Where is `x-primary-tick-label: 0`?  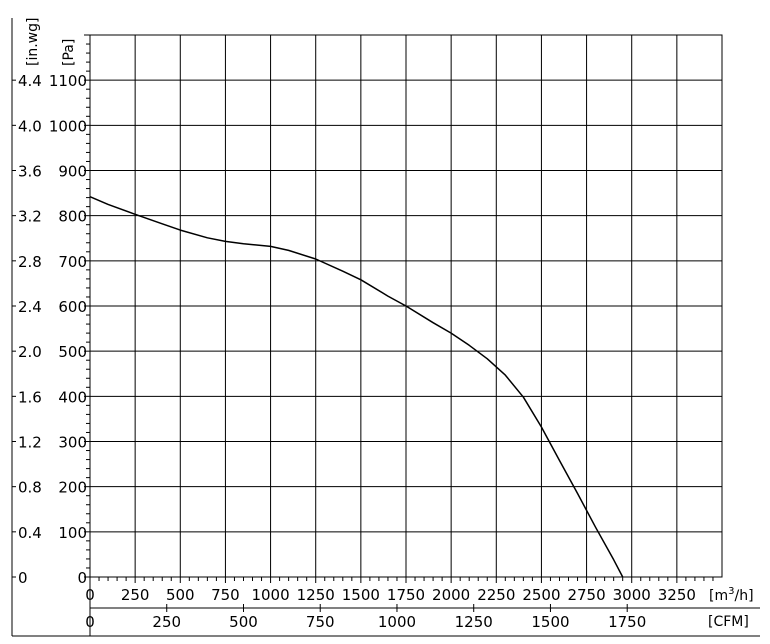 x-primary-tick-label: 0 is located at coordinates (90, 595).